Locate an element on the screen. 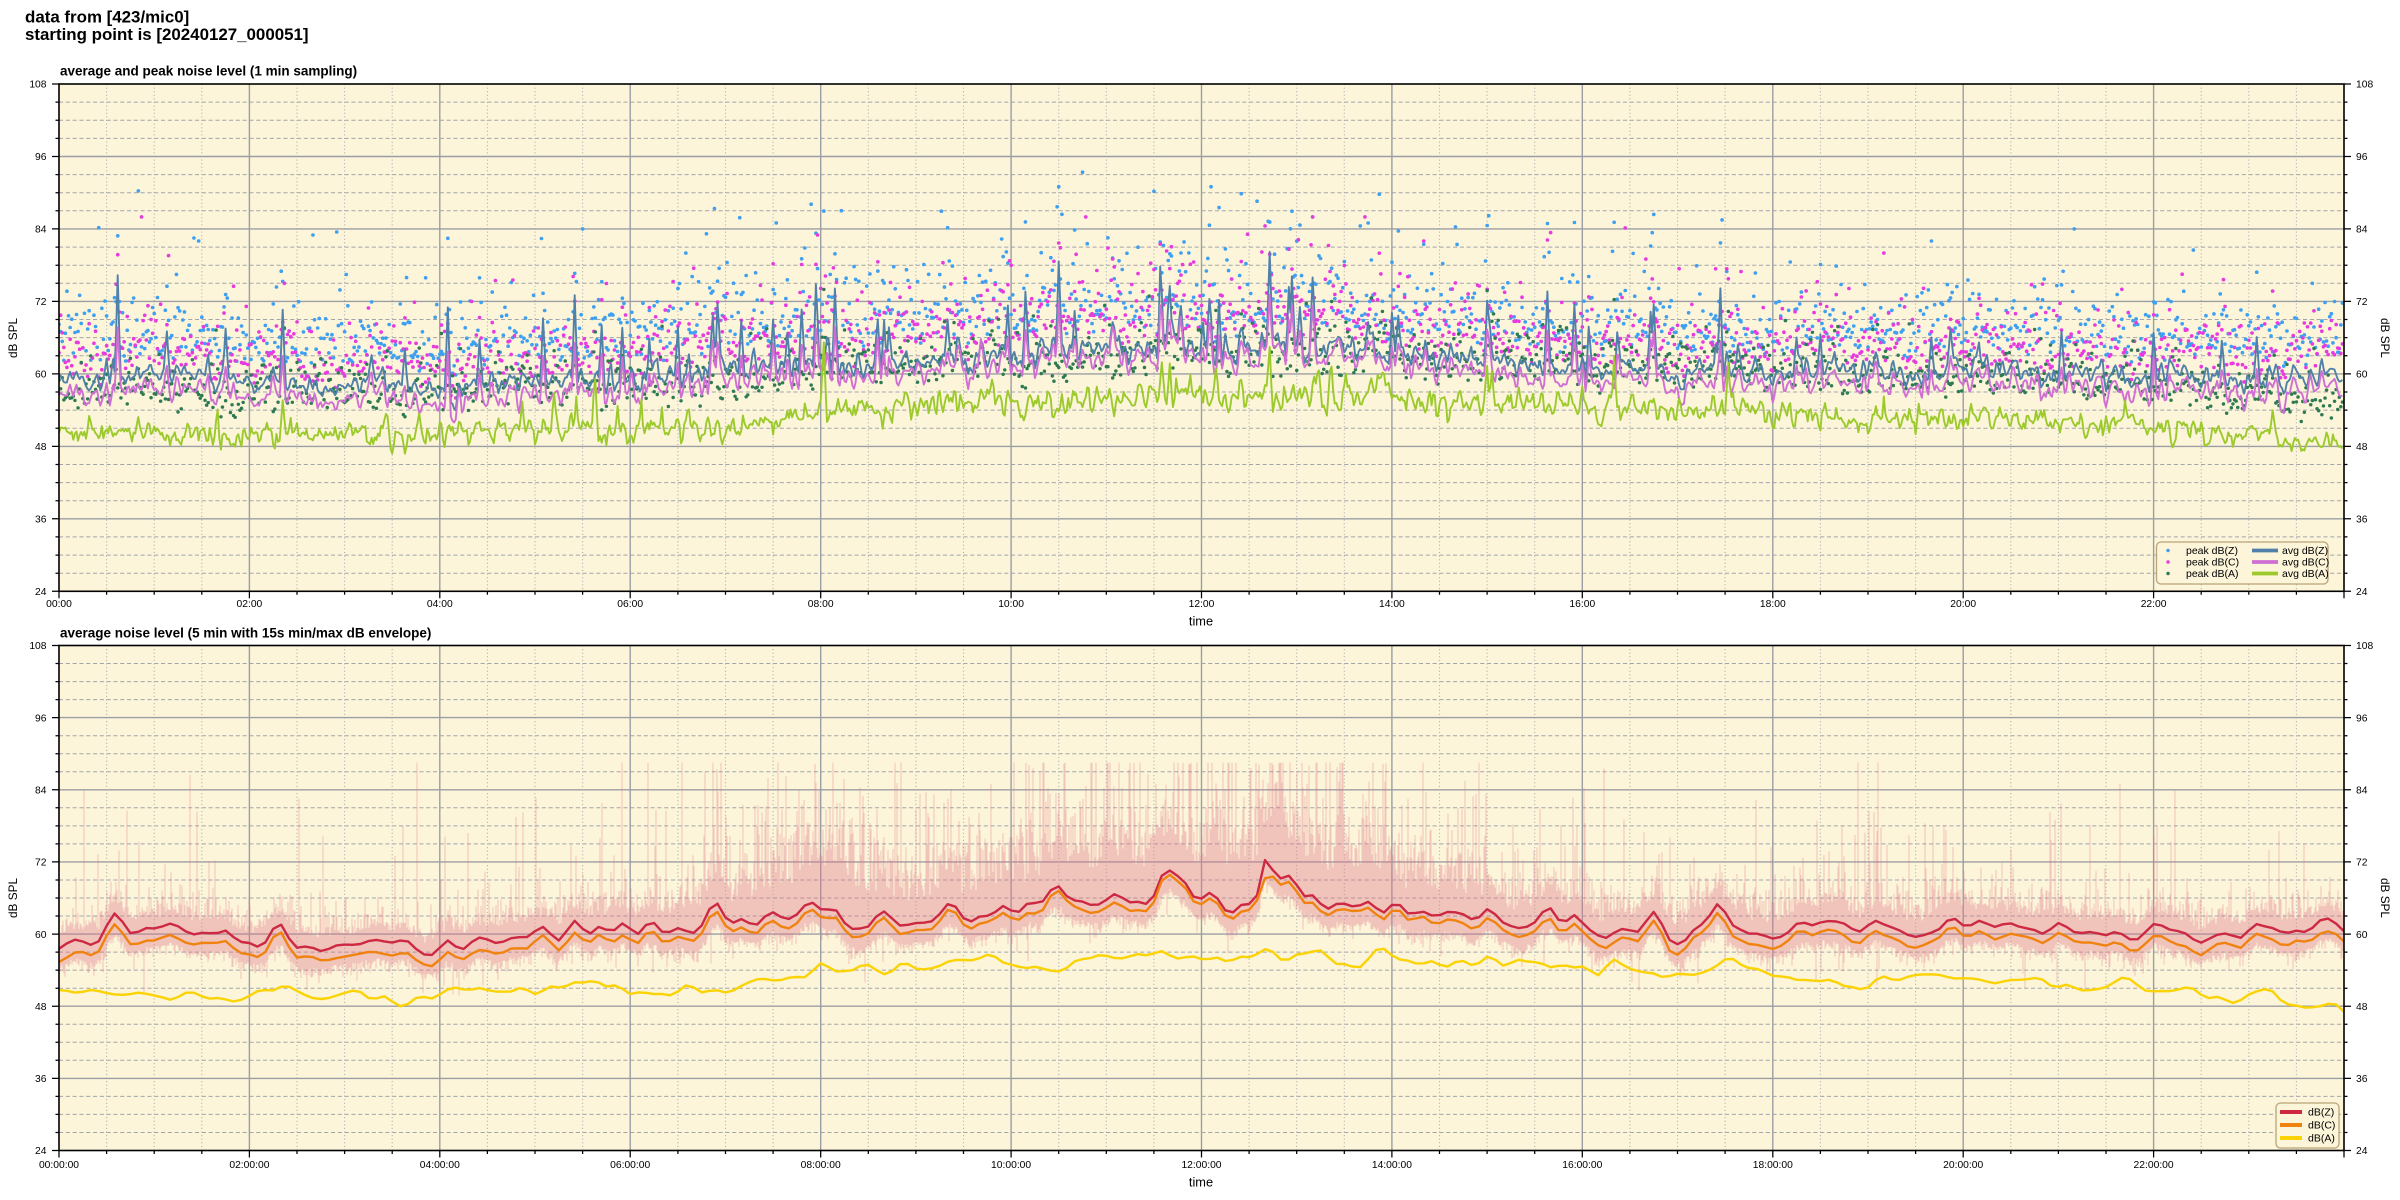  svg-text: 00:00:00 is located at coordinates (59, 1165).